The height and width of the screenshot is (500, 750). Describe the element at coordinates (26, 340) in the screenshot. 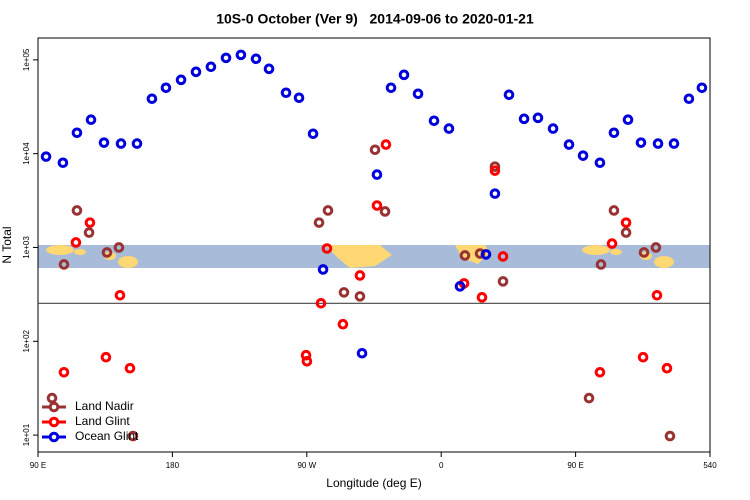

I see `y-tick-label: 1e+02` at that location.